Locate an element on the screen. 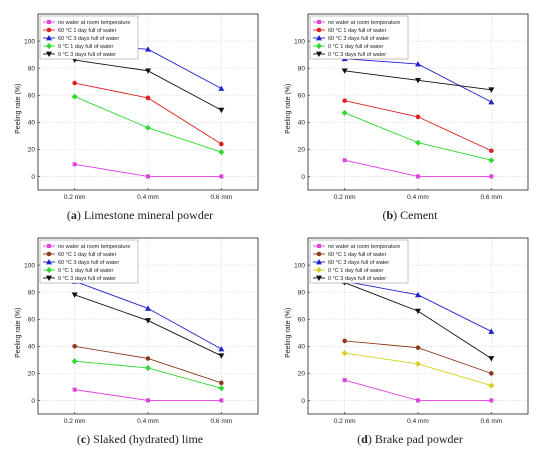  legend-label: 0 °C 3 days full of water is located at coordinates (87, 279).